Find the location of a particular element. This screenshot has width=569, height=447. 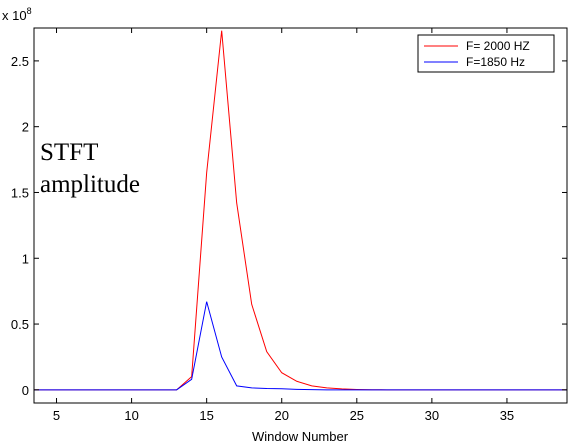

x-tick-label: 10 is located at coordinates (131, 415).